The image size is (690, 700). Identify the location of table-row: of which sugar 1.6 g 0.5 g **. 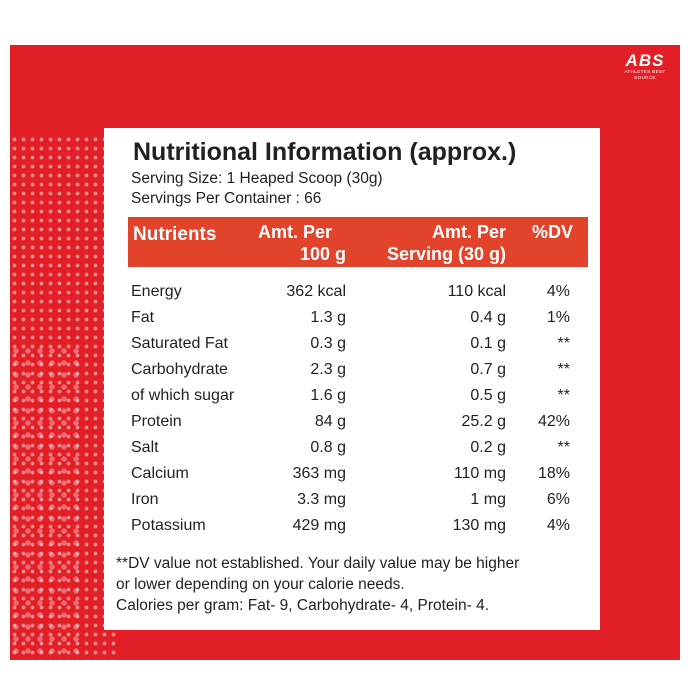
(352, 397).